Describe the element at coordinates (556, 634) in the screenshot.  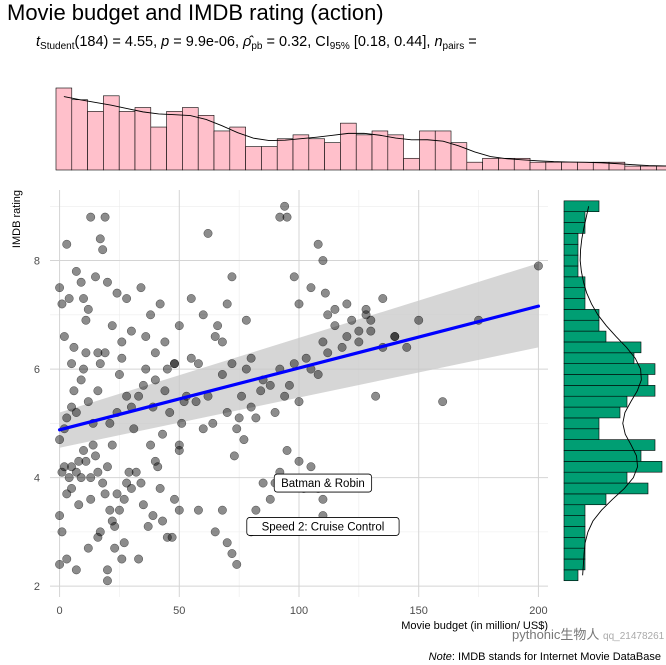
I see `watermark-text: pythonic生物人` at that location.